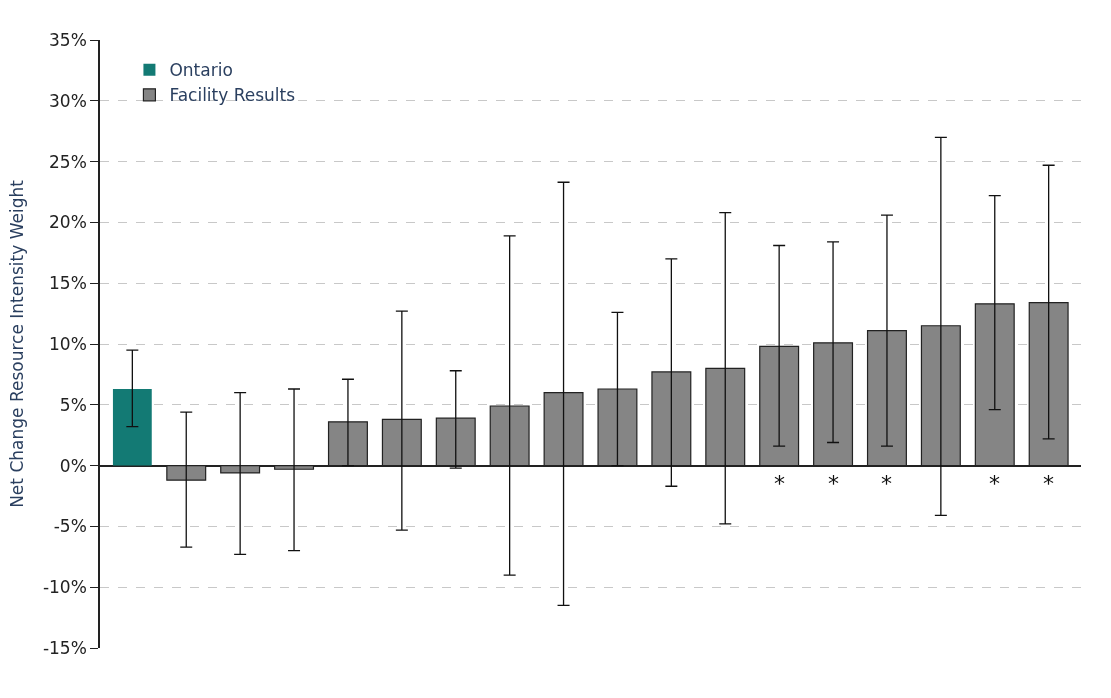 Image resolution: width=1111 pixels, height=698 pixels. I want to click on legend-label: Ontario, so click(201, 70).